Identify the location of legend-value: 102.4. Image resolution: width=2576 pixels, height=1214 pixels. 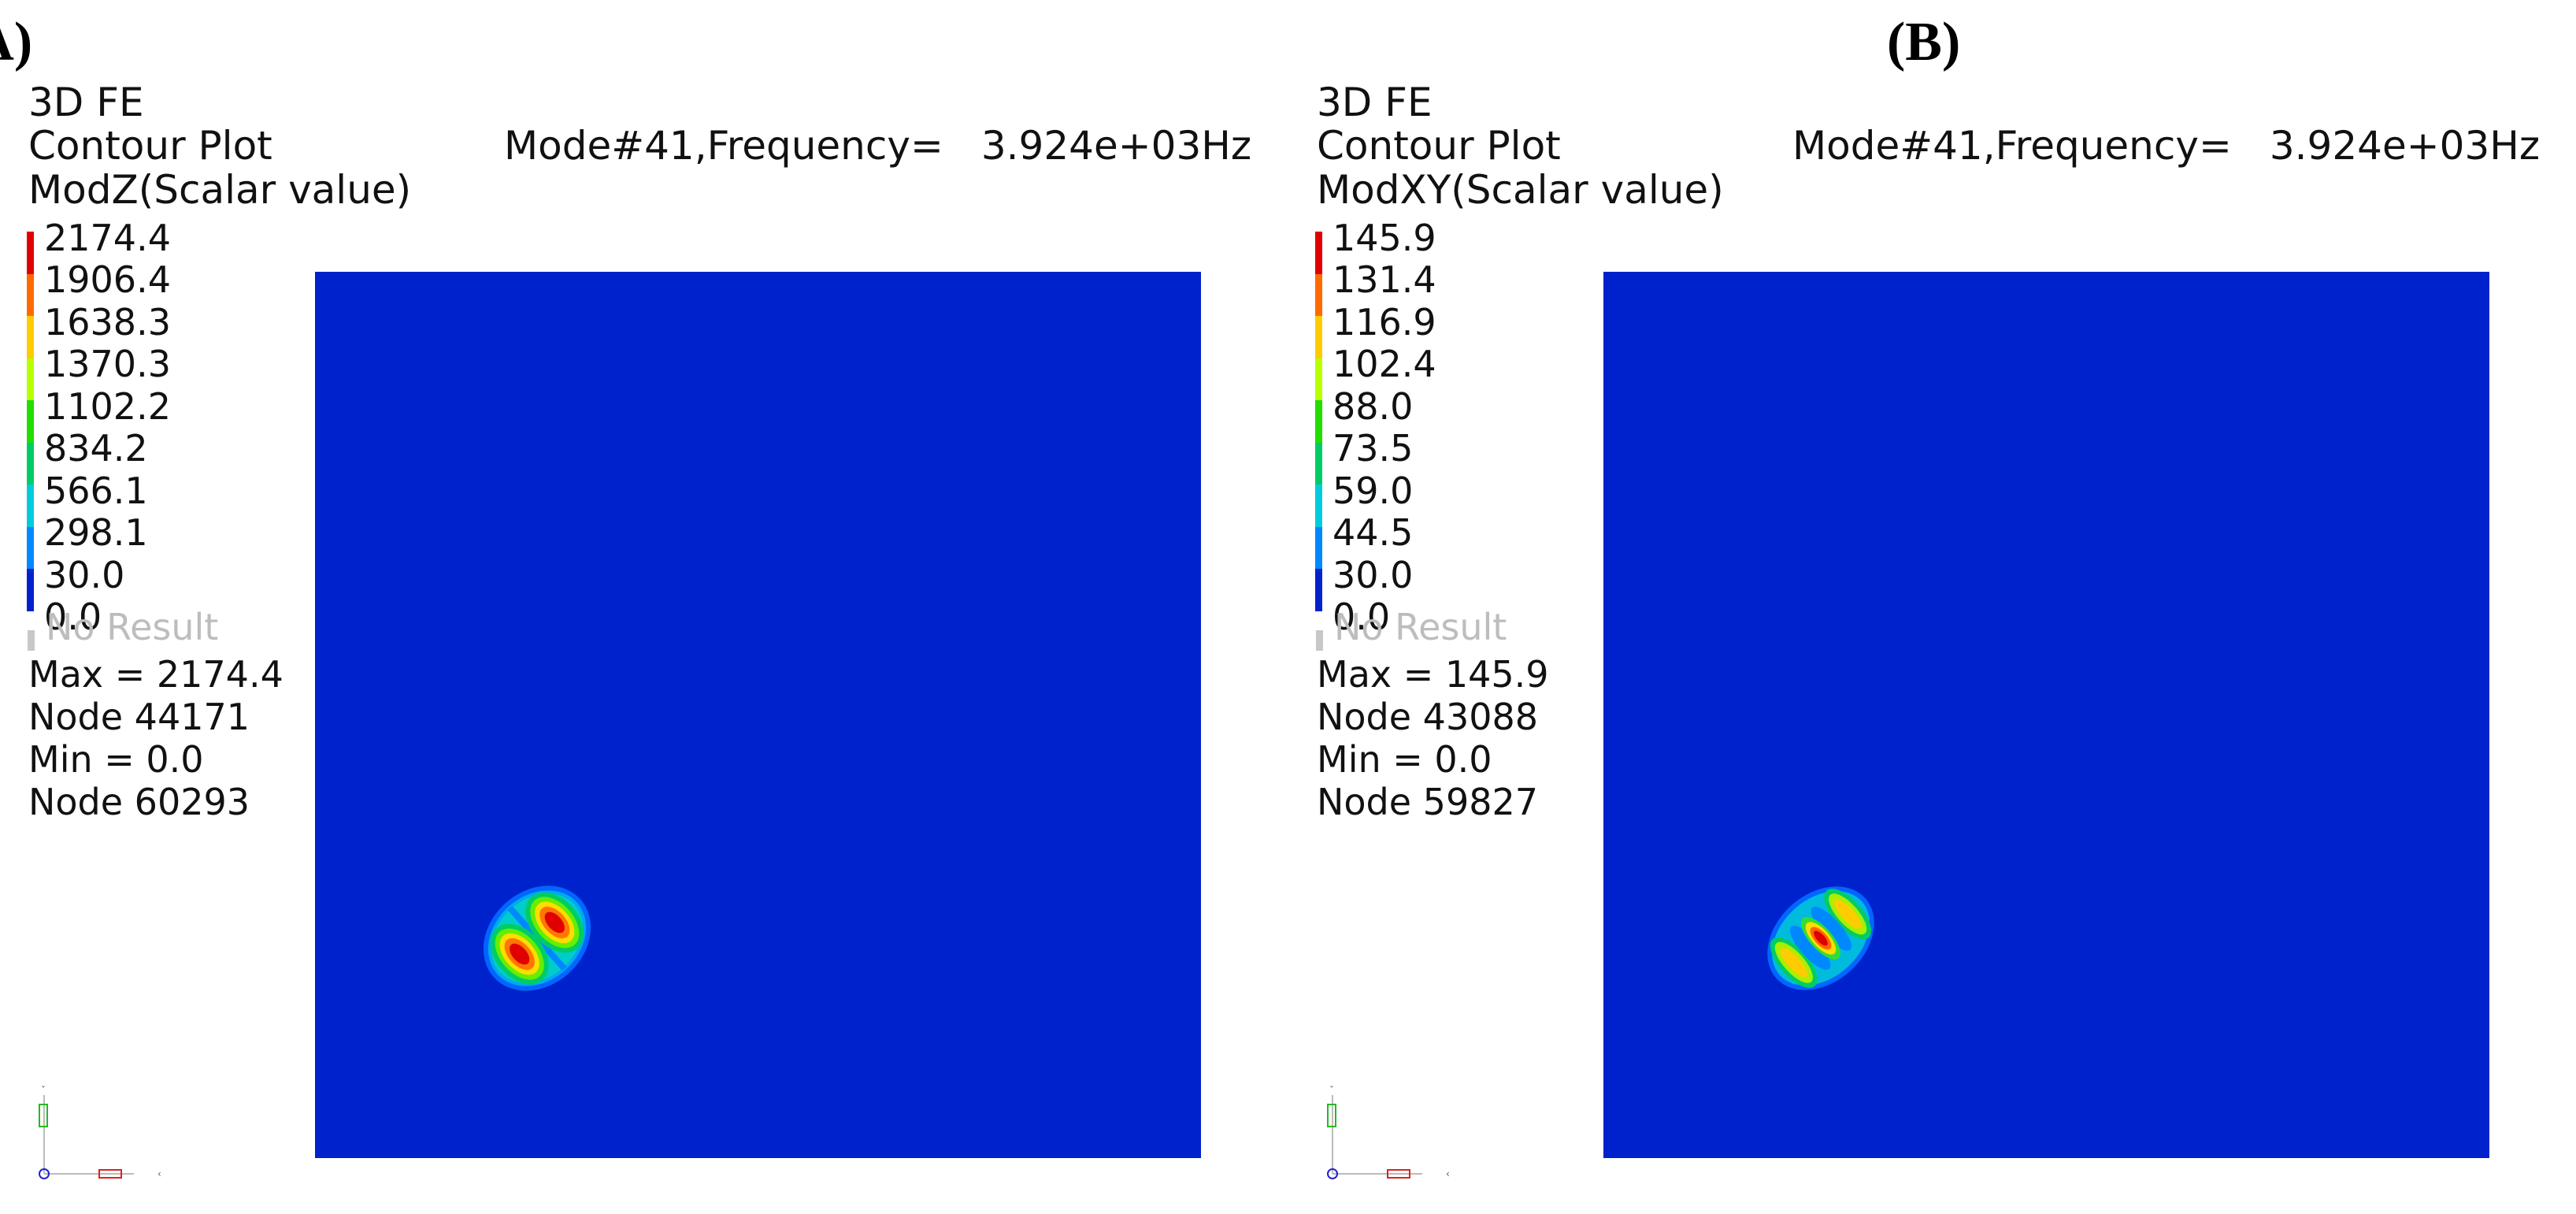
(1384, 364).